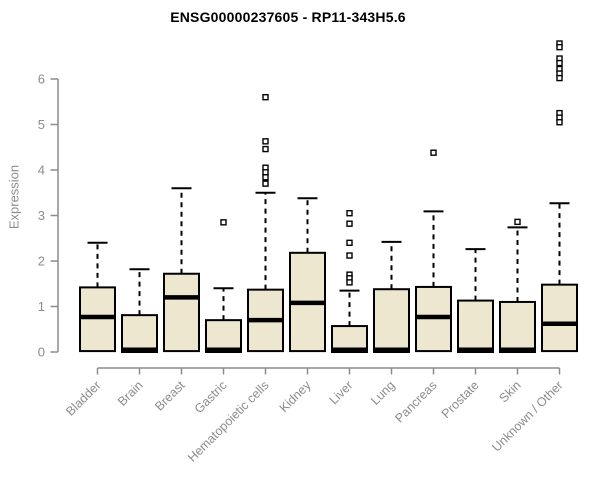  Describe the element at coordinates (83, 398) in the screenshot. I see `x-tick-label-bladder: Bladder` at that location.